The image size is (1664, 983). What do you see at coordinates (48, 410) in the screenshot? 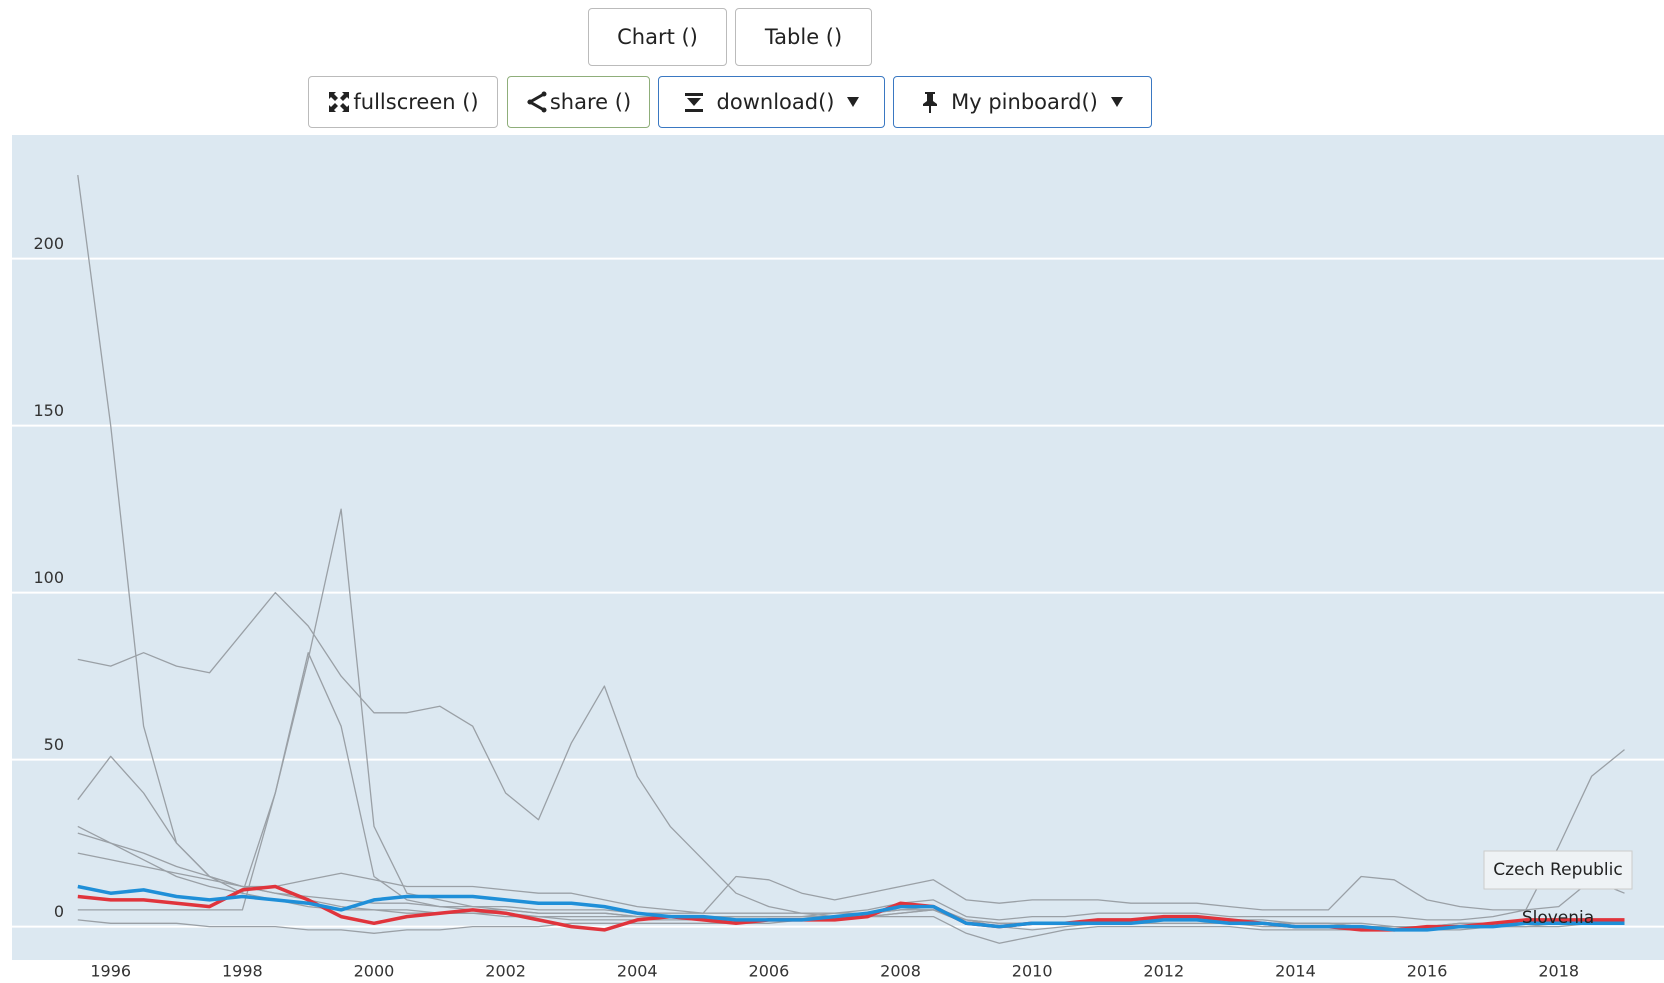
I see `y-tick-label: 150` at bounding box center [48, 410].